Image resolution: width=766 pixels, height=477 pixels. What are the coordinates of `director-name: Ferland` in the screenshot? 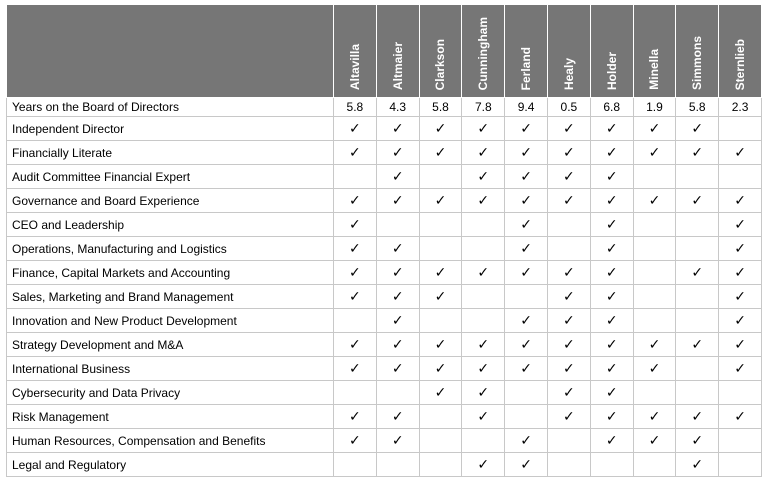 It's located at (526, 68).